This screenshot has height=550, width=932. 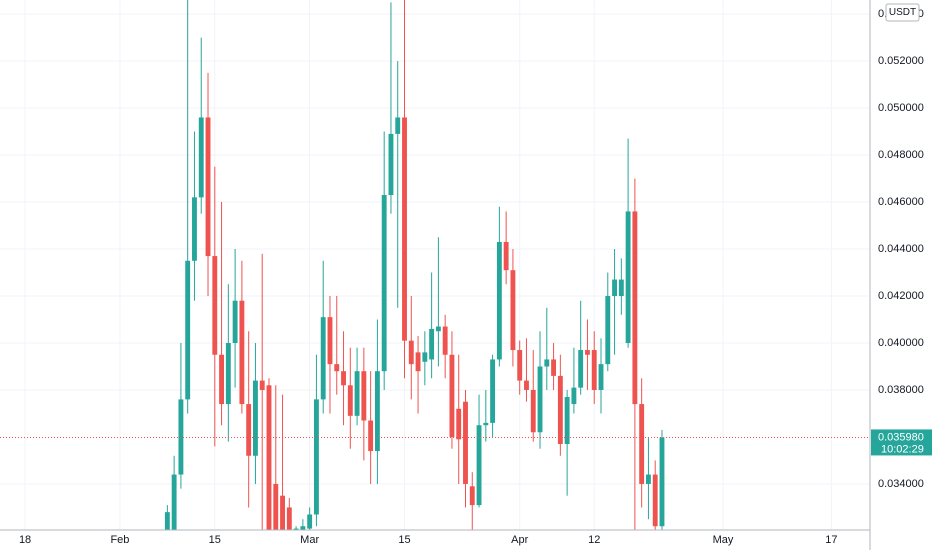 What do you see at coordinates (901, 296) in the screenshot?
I see `y-tick-label: 0.042000` at bounding box center [901, 296].